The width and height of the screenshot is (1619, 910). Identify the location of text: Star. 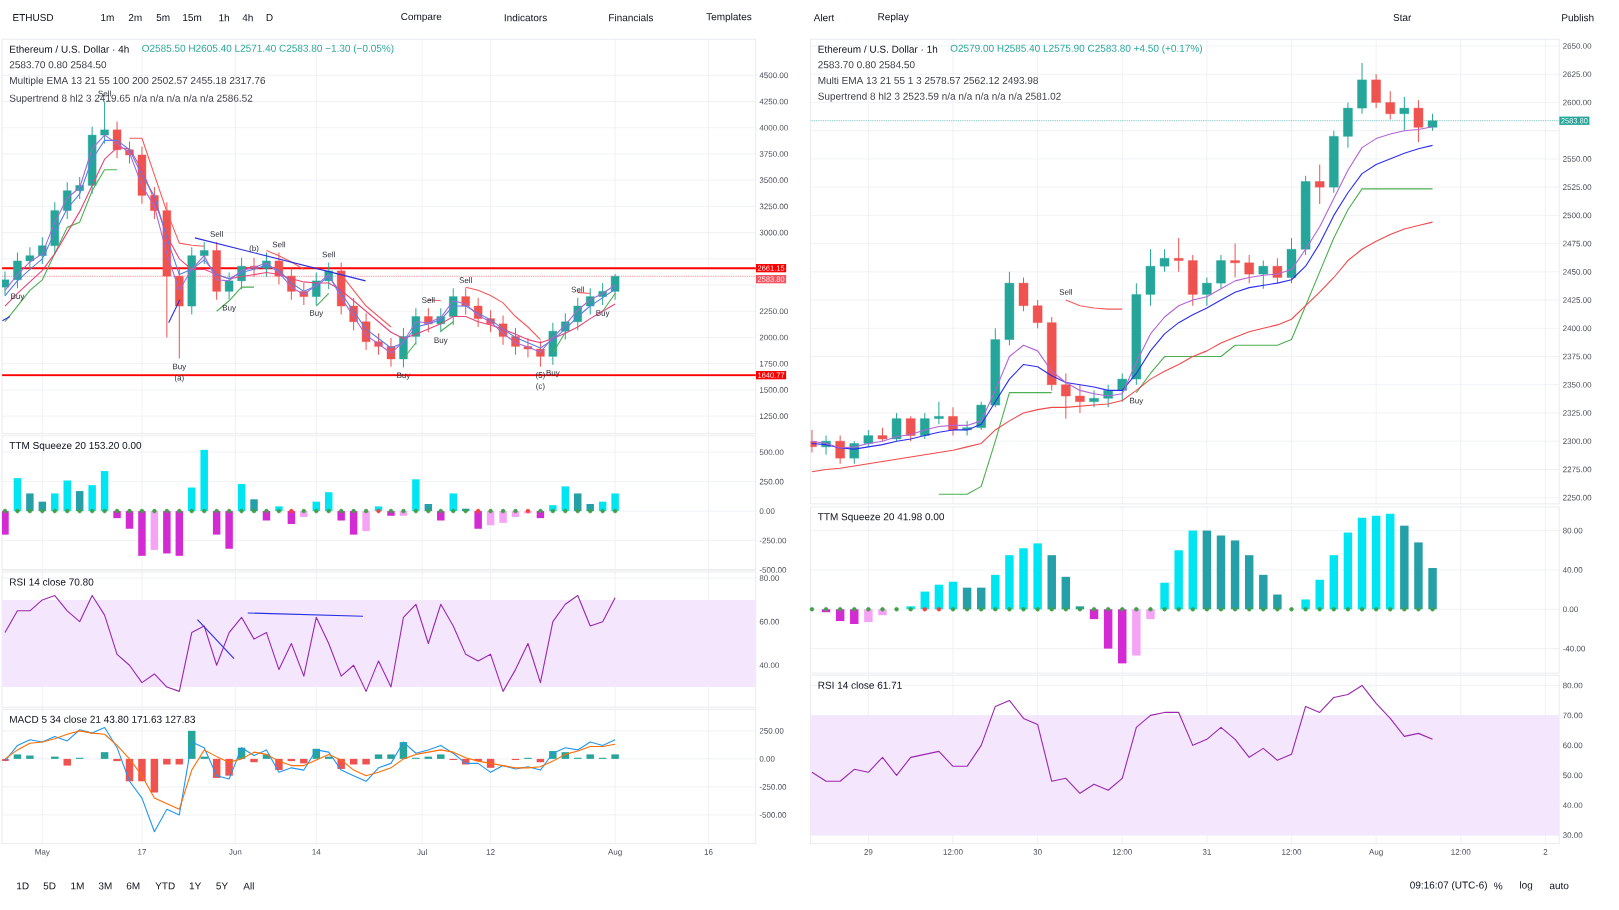
(1402, 18).